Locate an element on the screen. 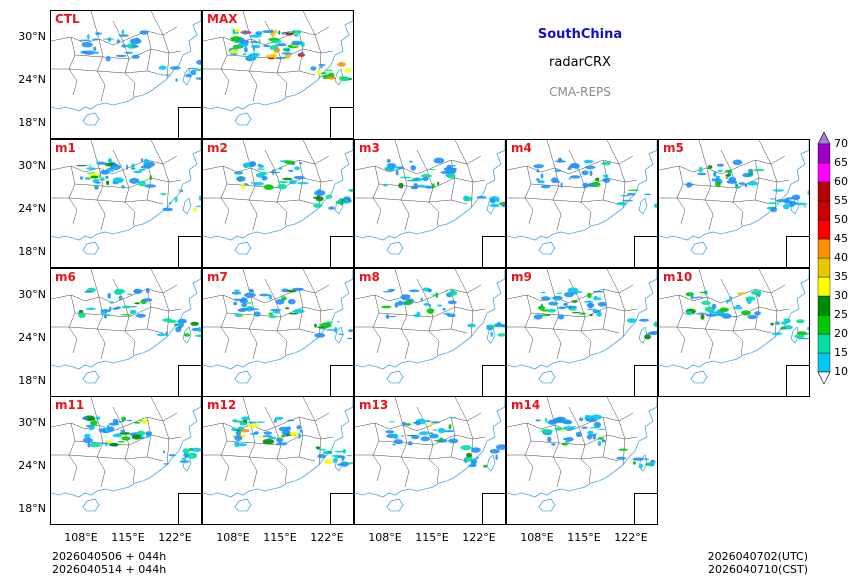 The image size is (860, 588). panel-label: m2 is located at coordinates (217, 148).